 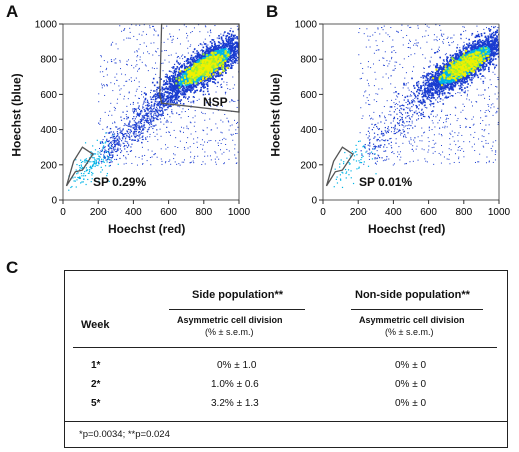 I want to click on plot-frame, so click(x=151, y=112).